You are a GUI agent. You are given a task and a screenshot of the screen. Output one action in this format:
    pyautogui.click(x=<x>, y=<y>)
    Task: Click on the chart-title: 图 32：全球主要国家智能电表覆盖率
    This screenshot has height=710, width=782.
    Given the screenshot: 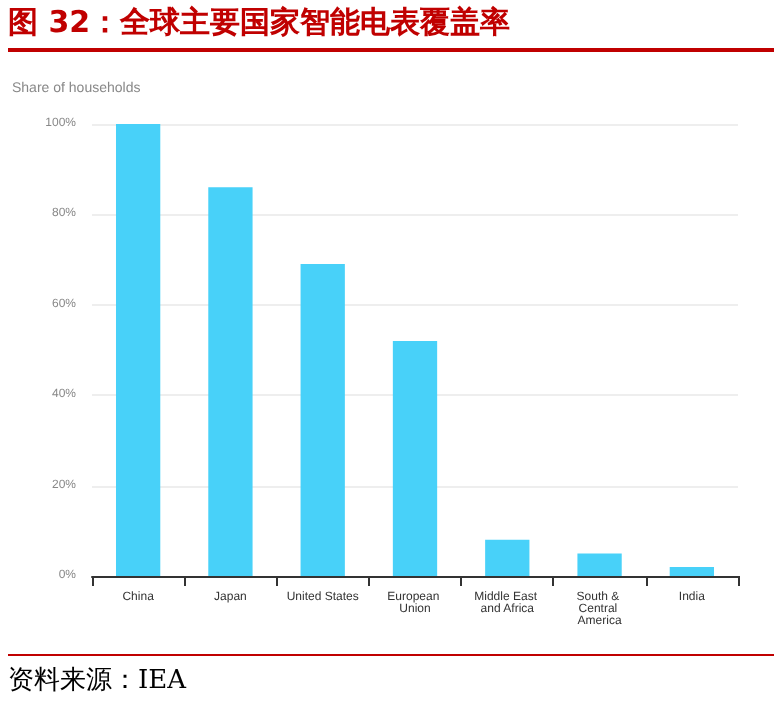 What is the action you would take?
    pyautogui.click(x=391, y=28)
    